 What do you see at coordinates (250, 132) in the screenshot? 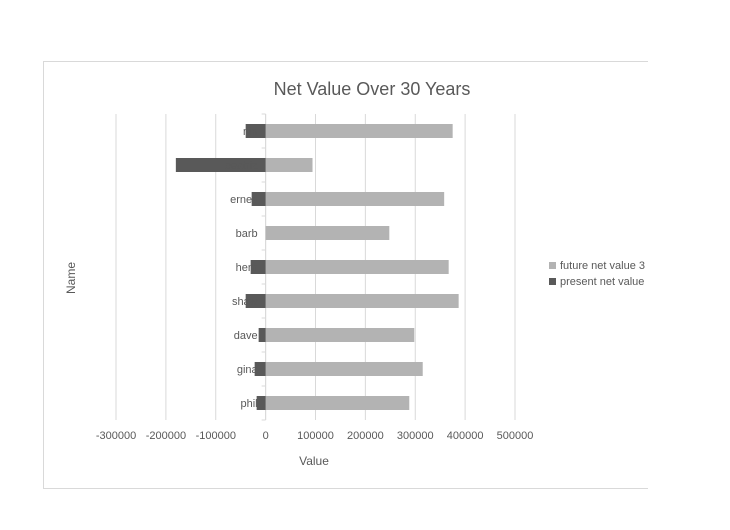
I see `category-label: nin` at bounding box center [250, 132].